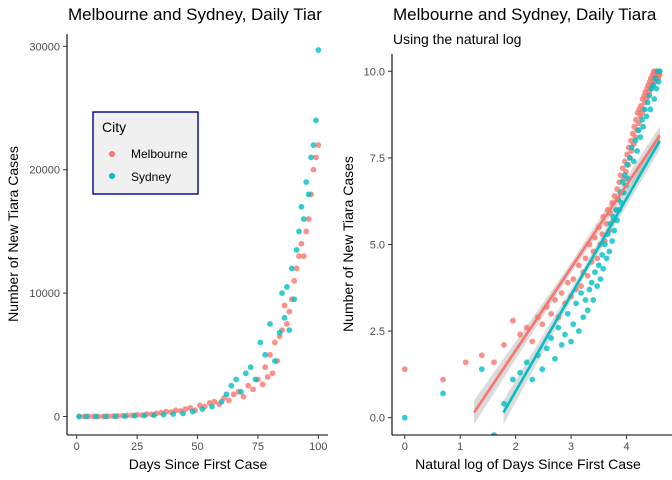 The width and height of the screenshot is (672, 480). Describe the element at coordinates (377, 159) in the screenshot. I see `right-y-tick-label: 7.5` at that location.